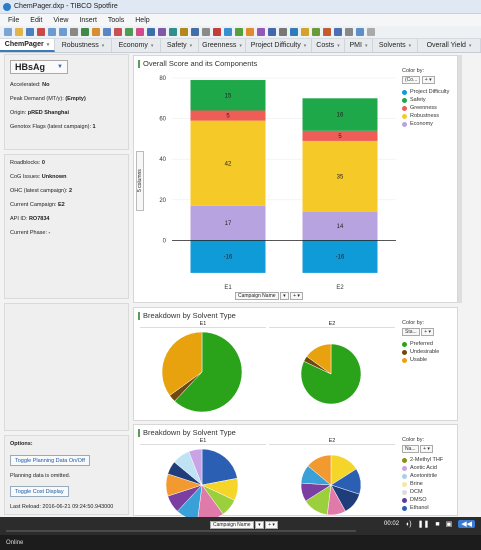  Describe the element at coordinates (359, 45) in the screenshot. I see `tab-pmi: PMI ▾` at that location.